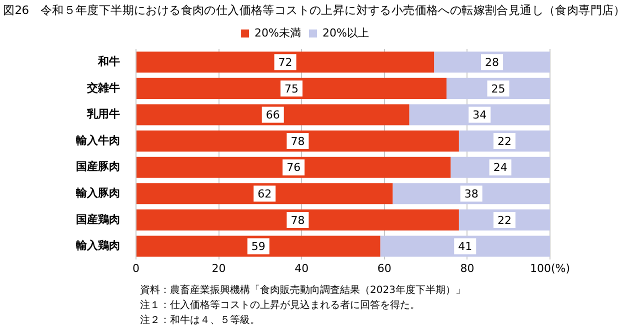 The height and width of the screenshot is (329, 640). What do you see at coordinates (98, 167) in the screenshot?
I see `y-tick-label: 国産豚肉` at bounding box center [98, 167].